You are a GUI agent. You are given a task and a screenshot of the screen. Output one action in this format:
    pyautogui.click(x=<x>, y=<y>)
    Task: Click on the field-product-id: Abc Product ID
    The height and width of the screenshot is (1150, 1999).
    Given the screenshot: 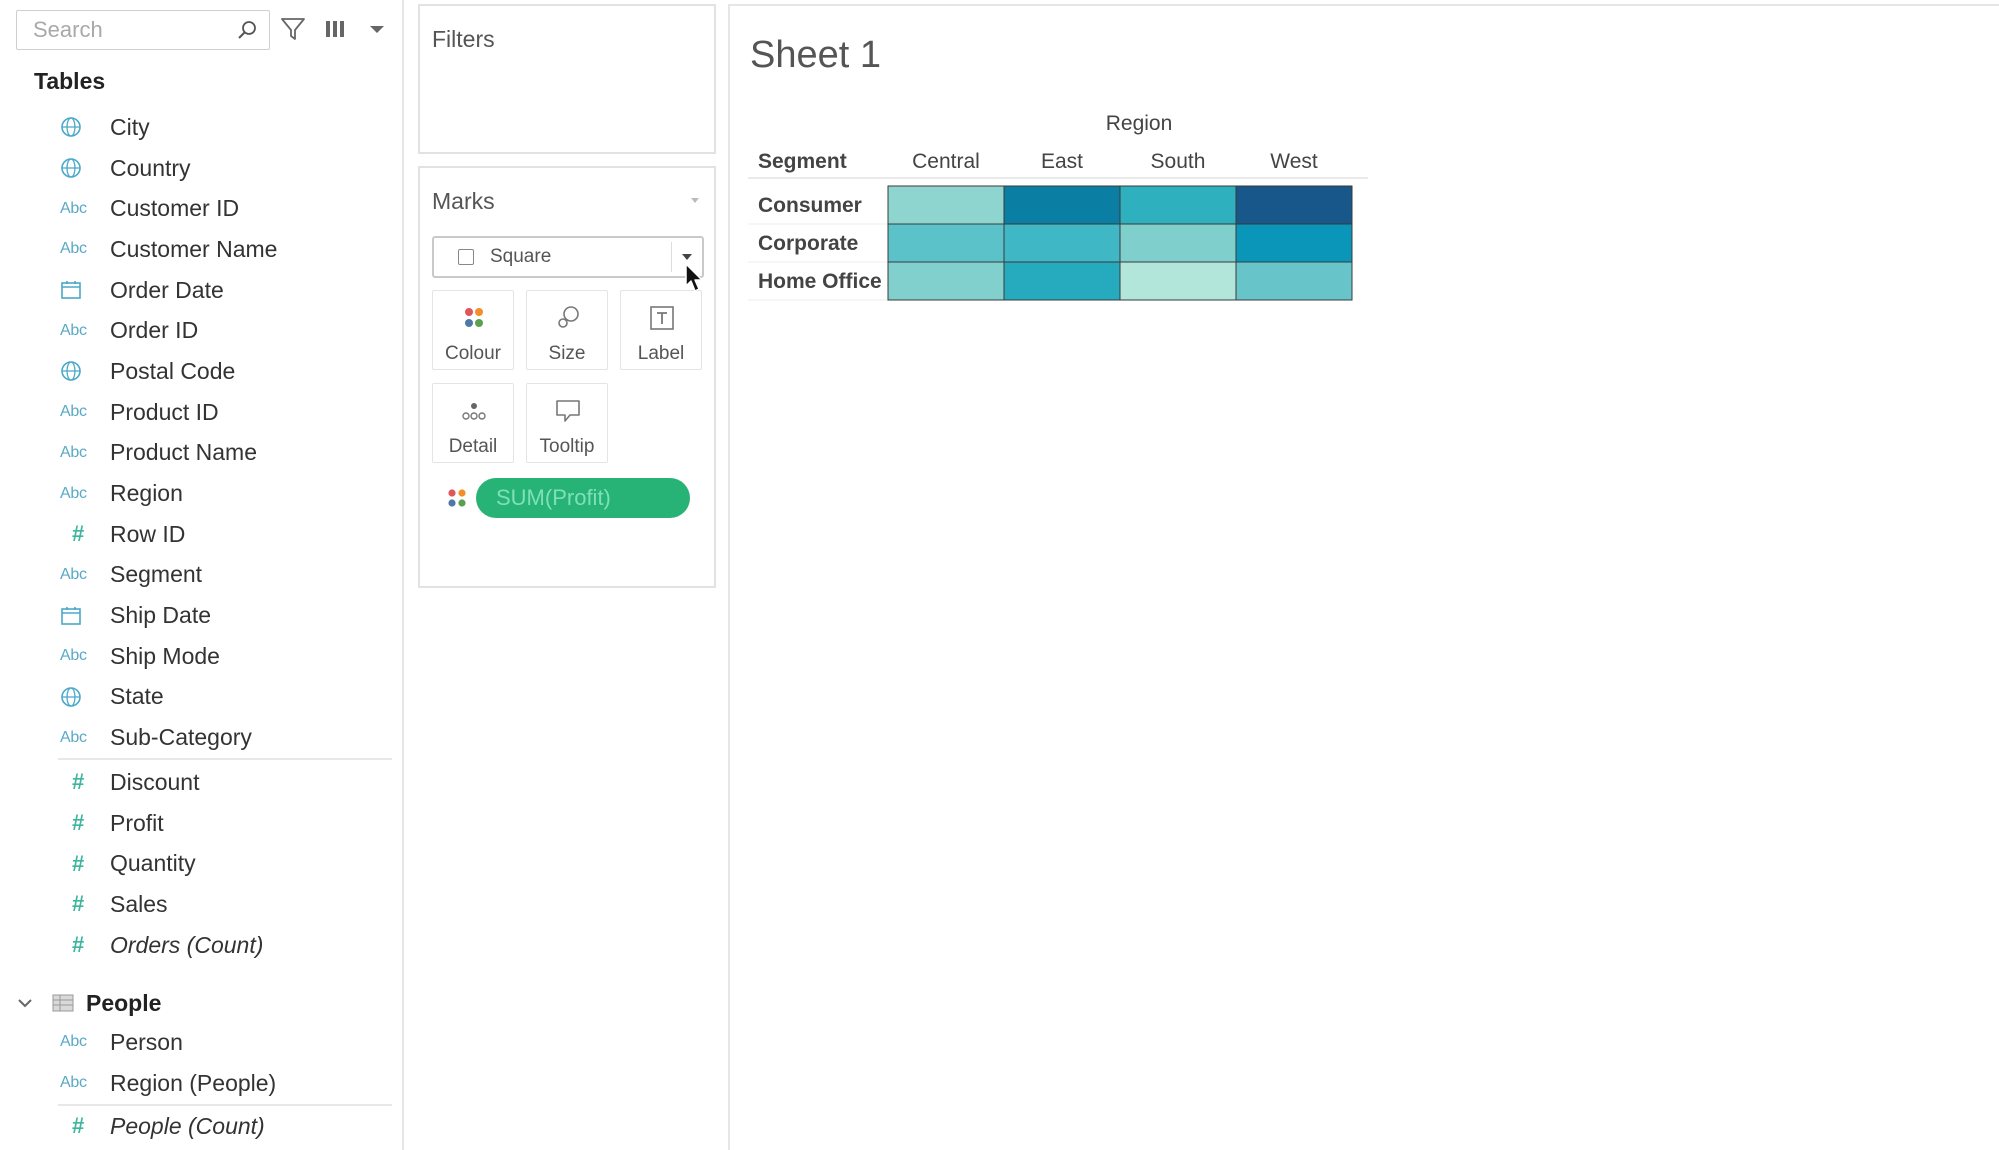 What is the action you would take?
    pyautogui.click(x=168, y=412)
    